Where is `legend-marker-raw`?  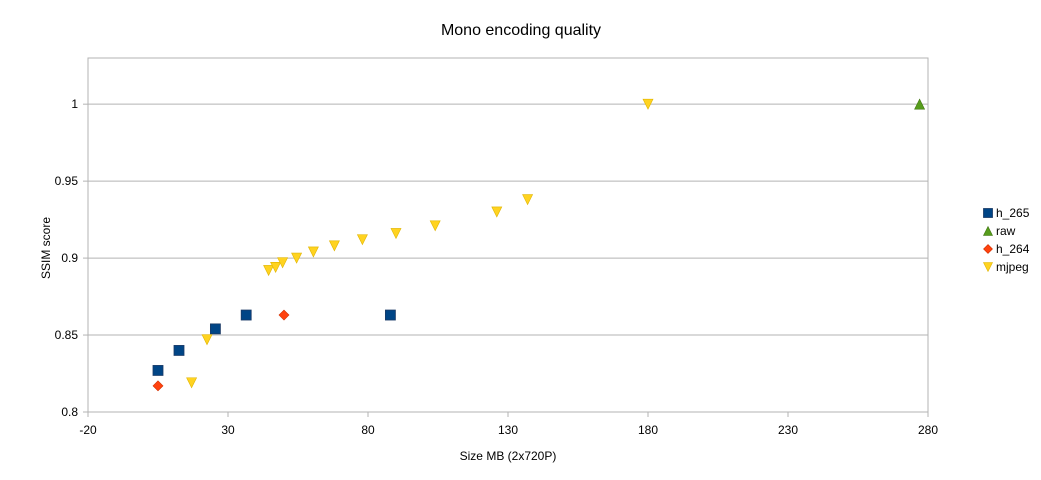
legend-marker-raw is located at coordinates (988, 230).